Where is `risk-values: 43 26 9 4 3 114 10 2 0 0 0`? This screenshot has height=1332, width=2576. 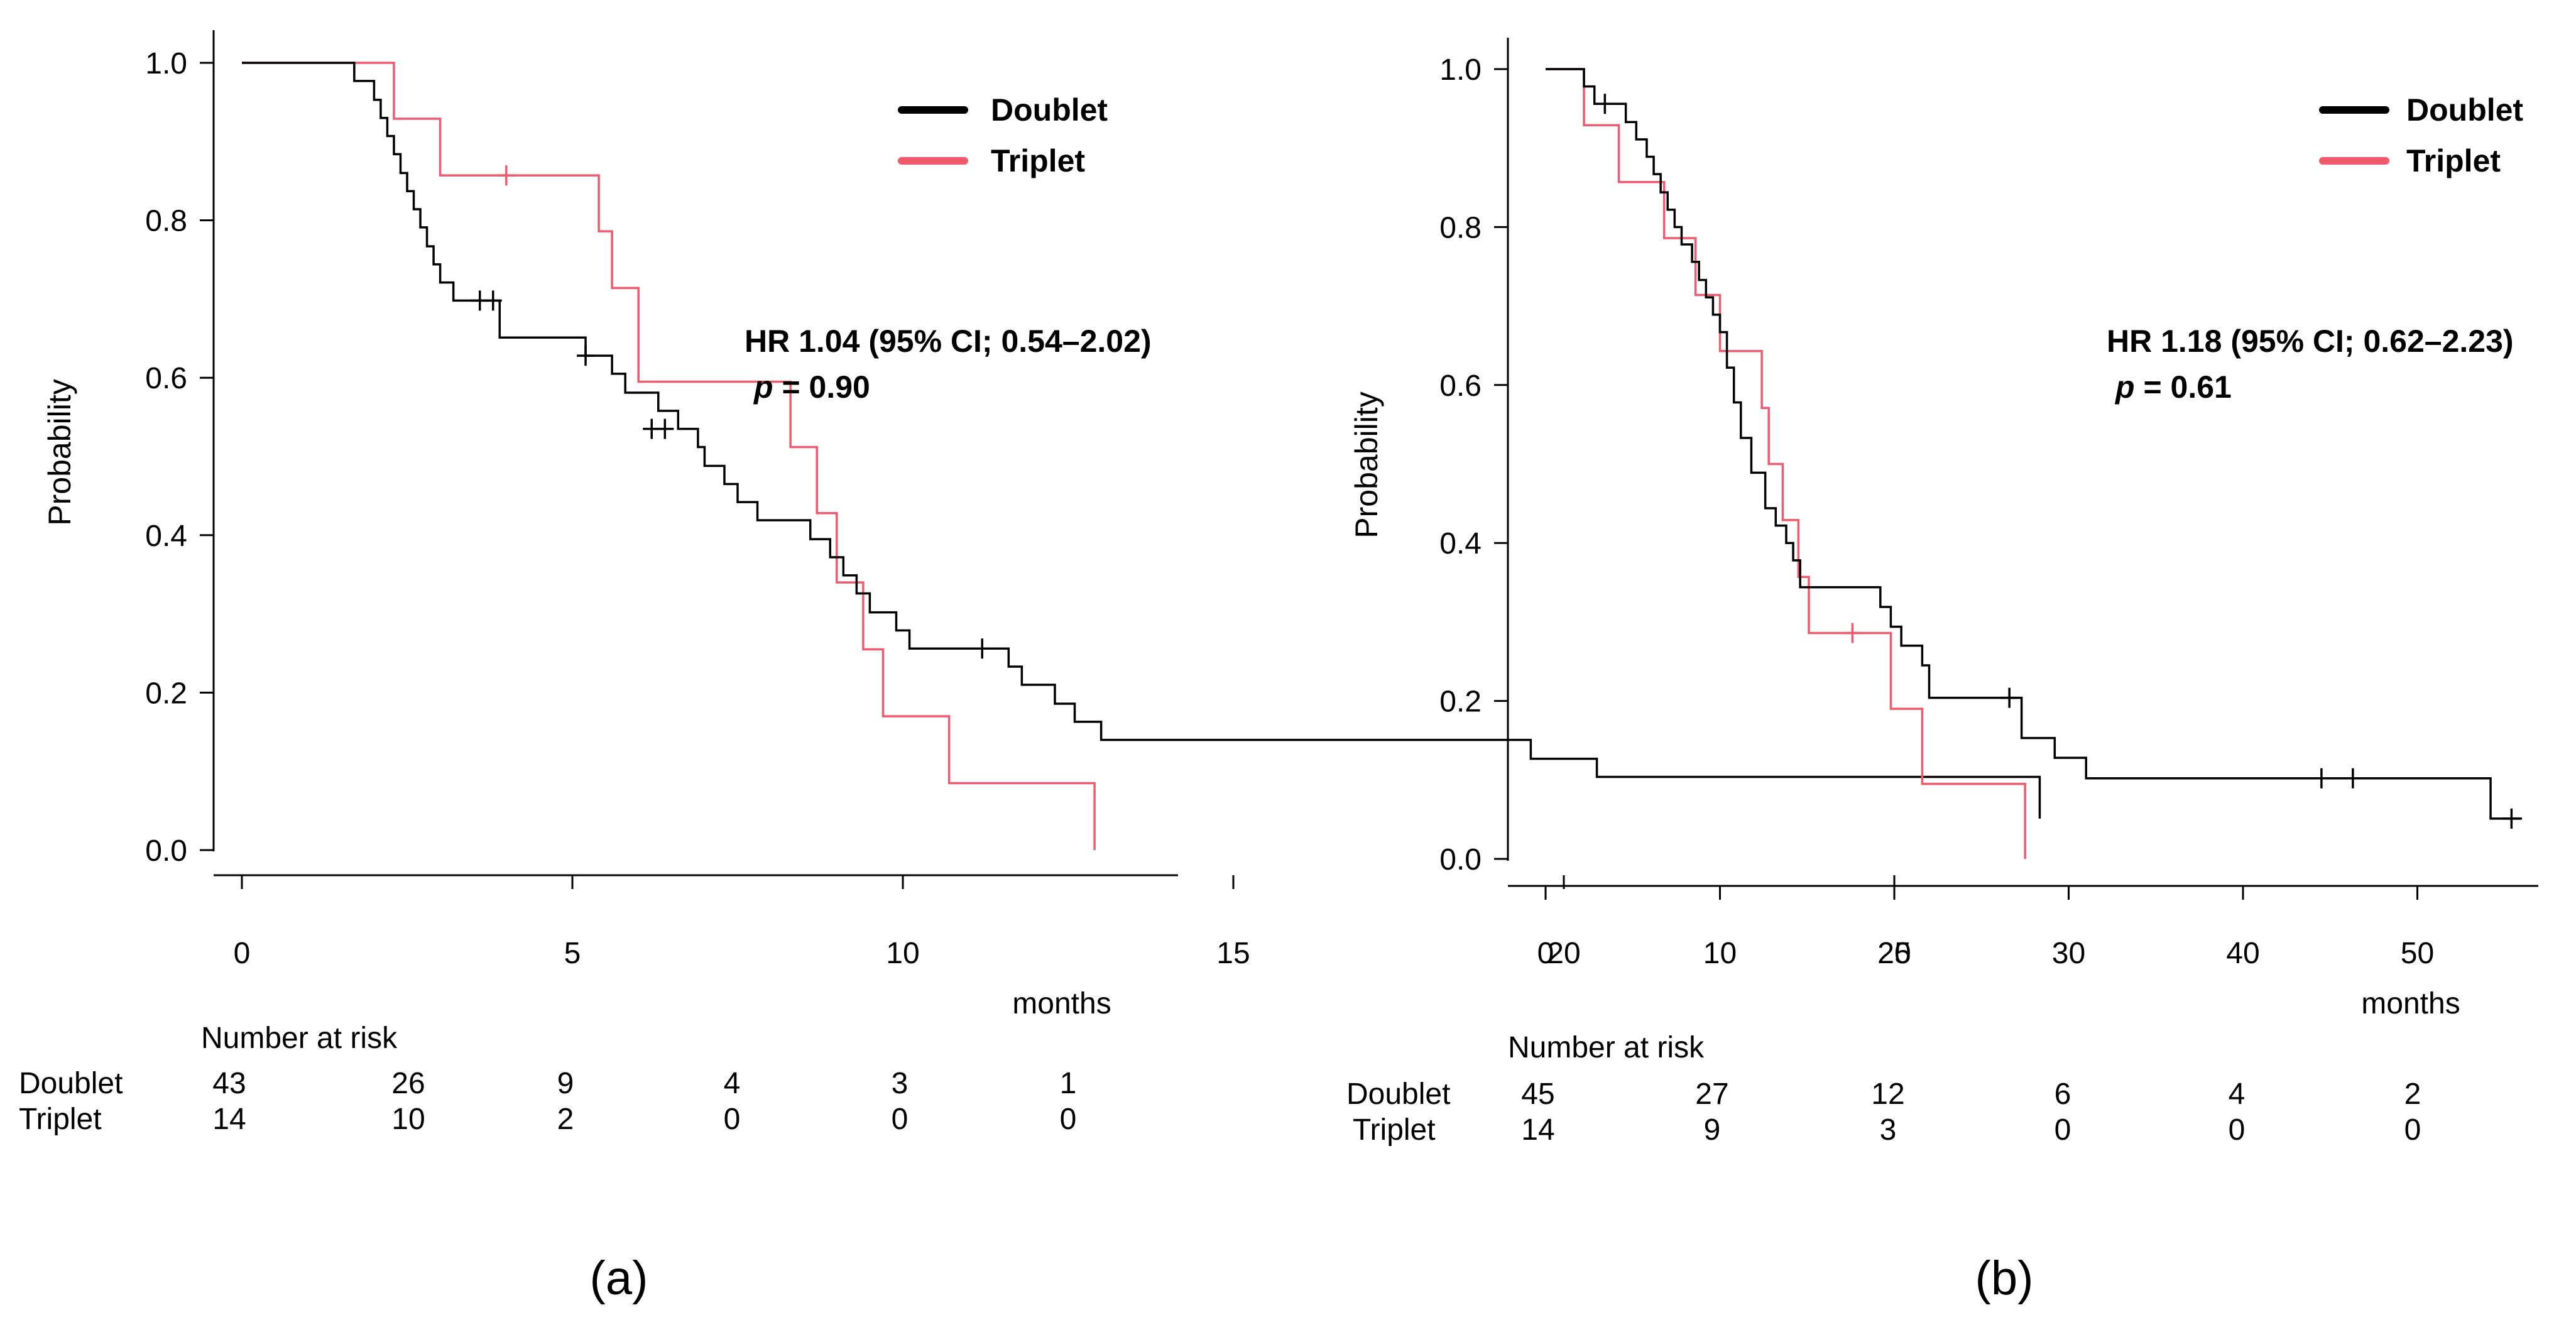 risk-values: 43 26 9 4 3 114 10 2 0 0 0 is located at coordinates (644, 1101).